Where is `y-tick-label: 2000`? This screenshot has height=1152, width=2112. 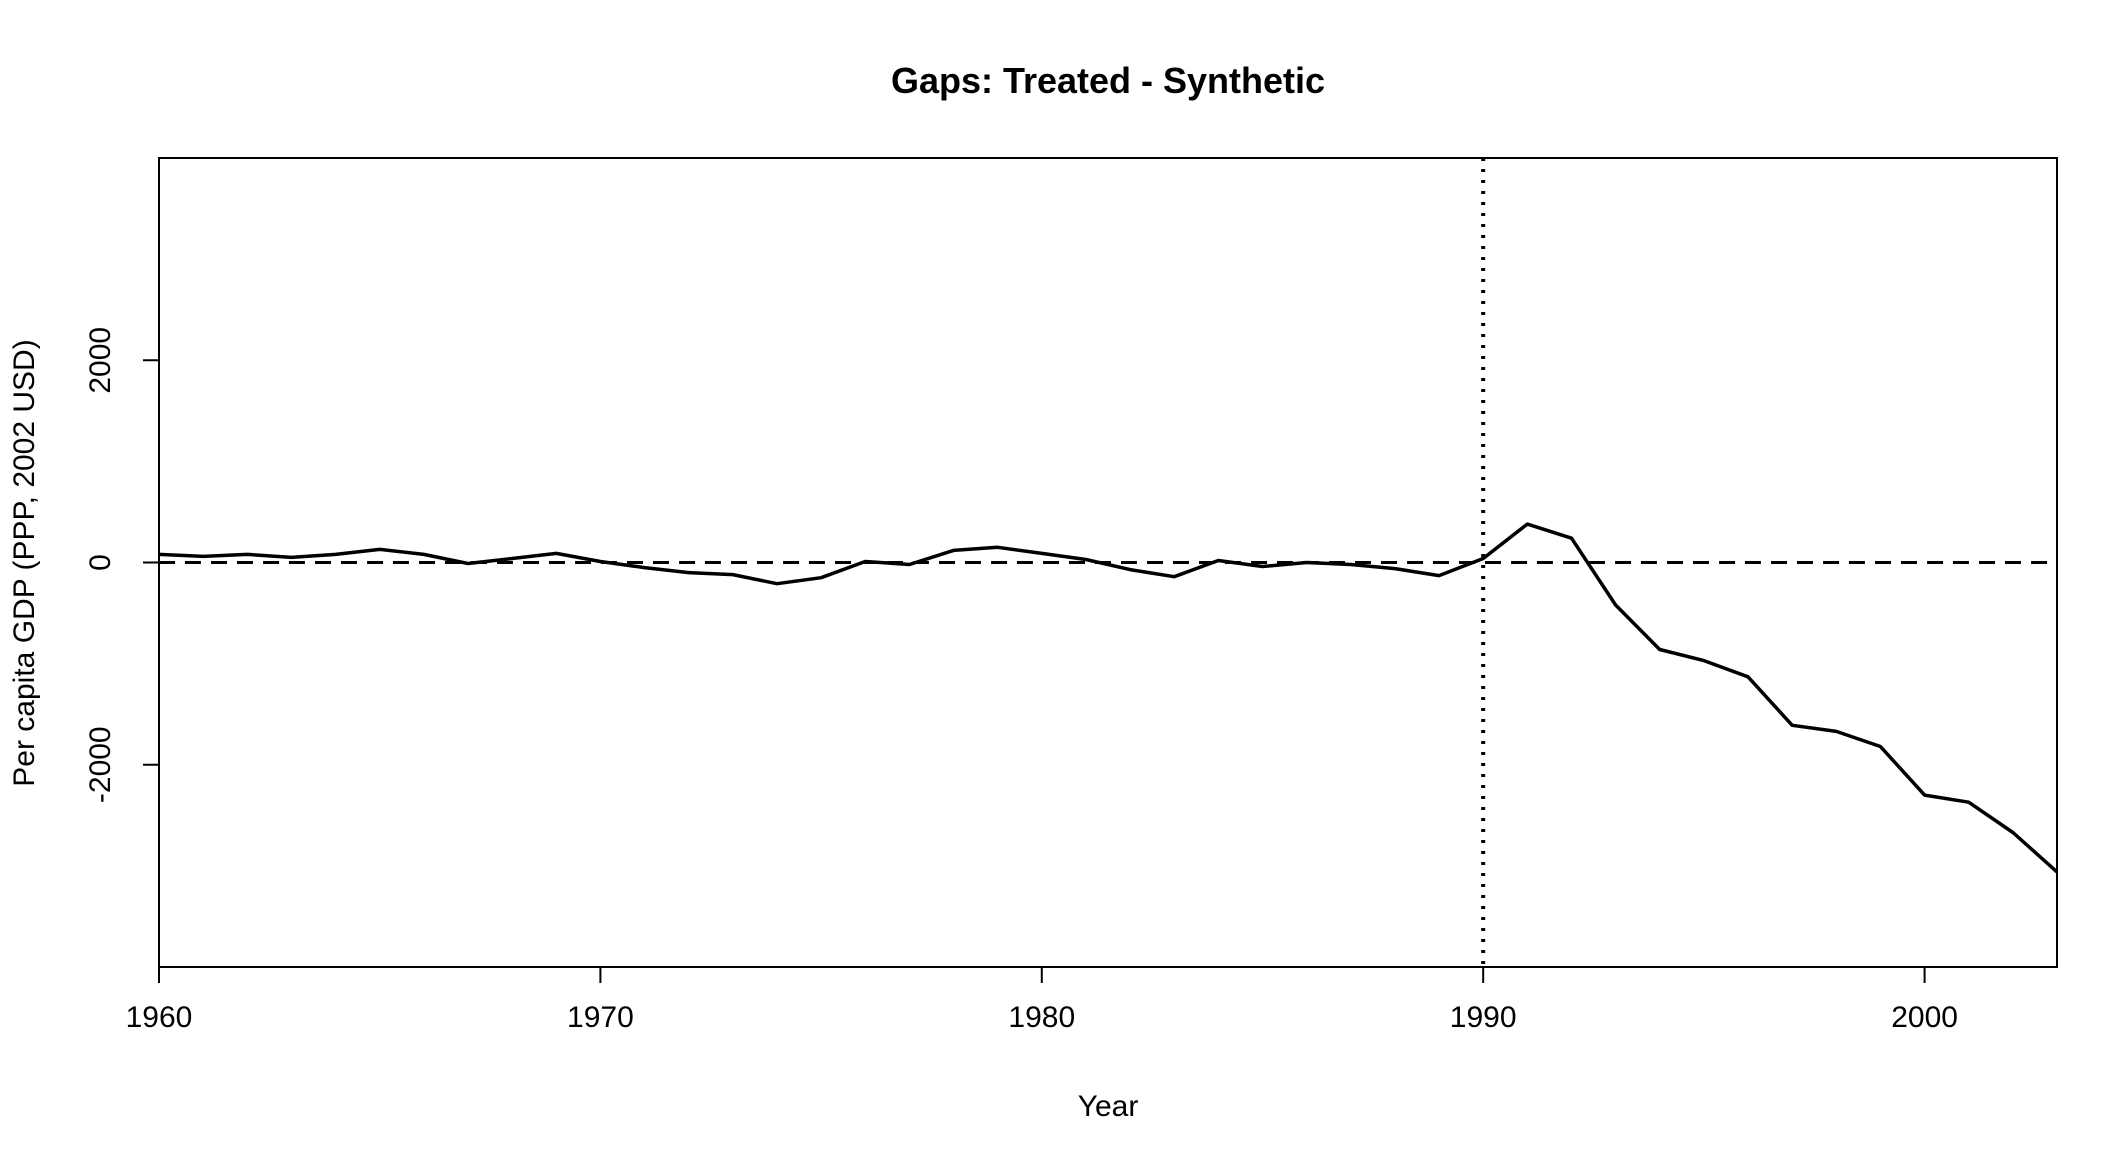
y-tick-label: 2000 is located at coordinates (100, 360).